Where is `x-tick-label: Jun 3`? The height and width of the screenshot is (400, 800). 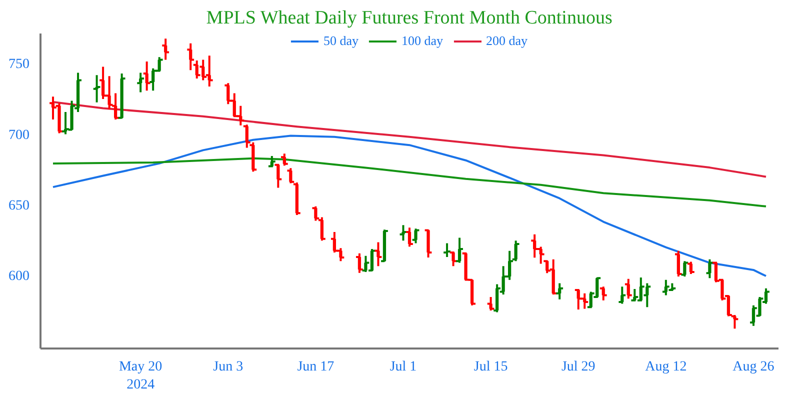
x-tick-label: Jun 3 is located at coordinates (228, 367).